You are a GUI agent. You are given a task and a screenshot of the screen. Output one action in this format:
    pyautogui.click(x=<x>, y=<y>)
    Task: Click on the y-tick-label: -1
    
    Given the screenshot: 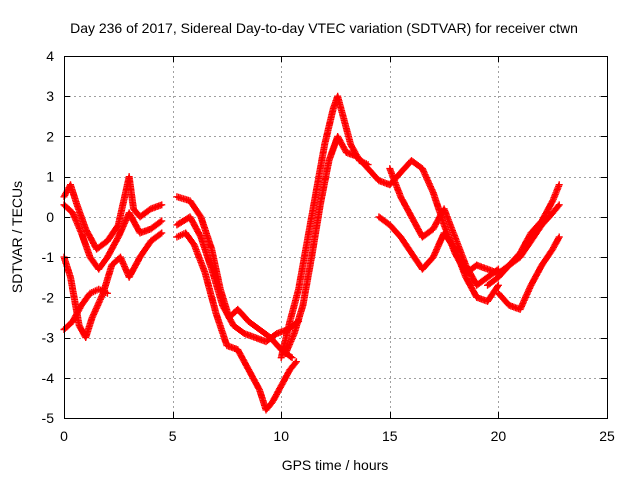 What is the action you would take?
    pyautogui.click(x=48, y=257)
    